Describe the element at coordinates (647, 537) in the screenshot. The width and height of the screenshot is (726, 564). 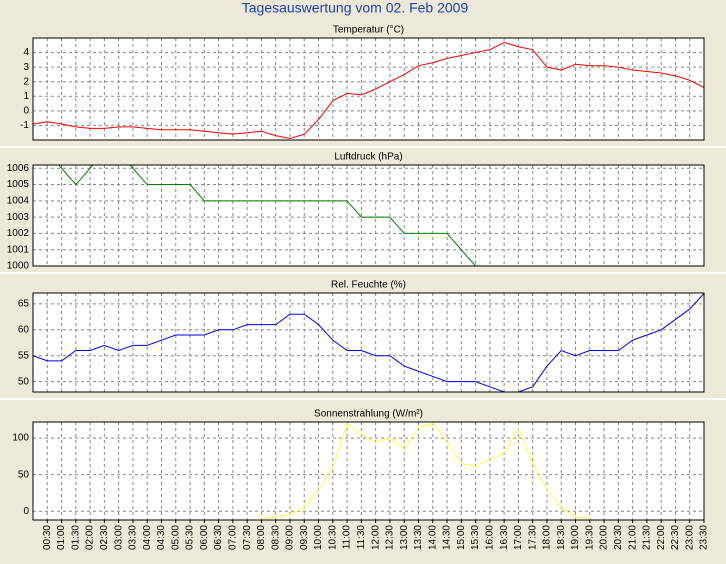
I see `x-tick-label: 21:30` at that location.